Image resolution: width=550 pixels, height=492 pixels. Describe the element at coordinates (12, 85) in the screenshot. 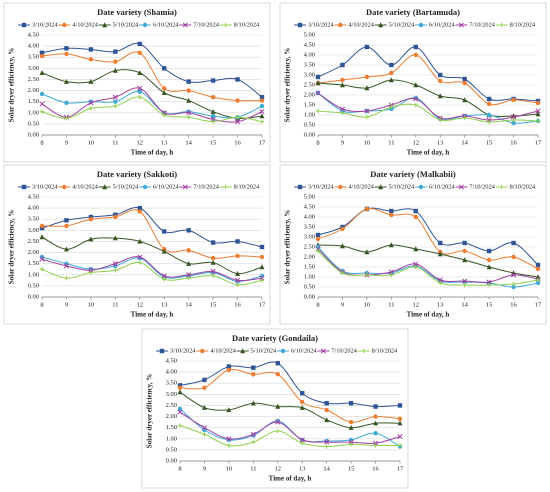

I see `y-axis-label: Solar dryer efficiency, %` at that location.